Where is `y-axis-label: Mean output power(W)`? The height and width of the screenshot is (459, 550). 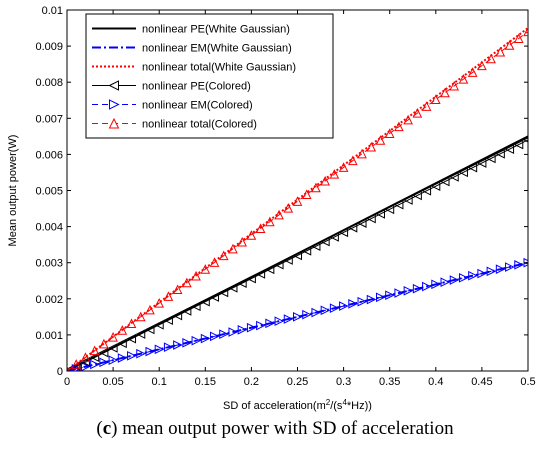
y-axis-label: Mean output power(W) is located at coordinates (13, 191).